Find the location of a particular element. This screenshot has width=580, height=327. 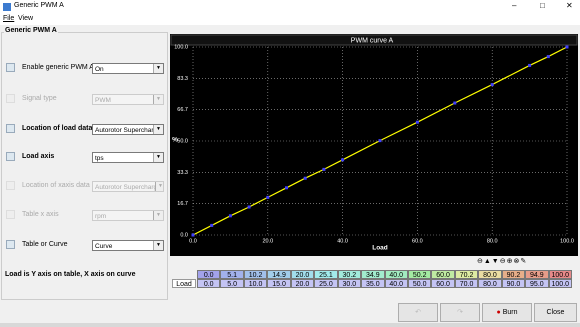

menu-item: File is located at coordinates (9, 18).